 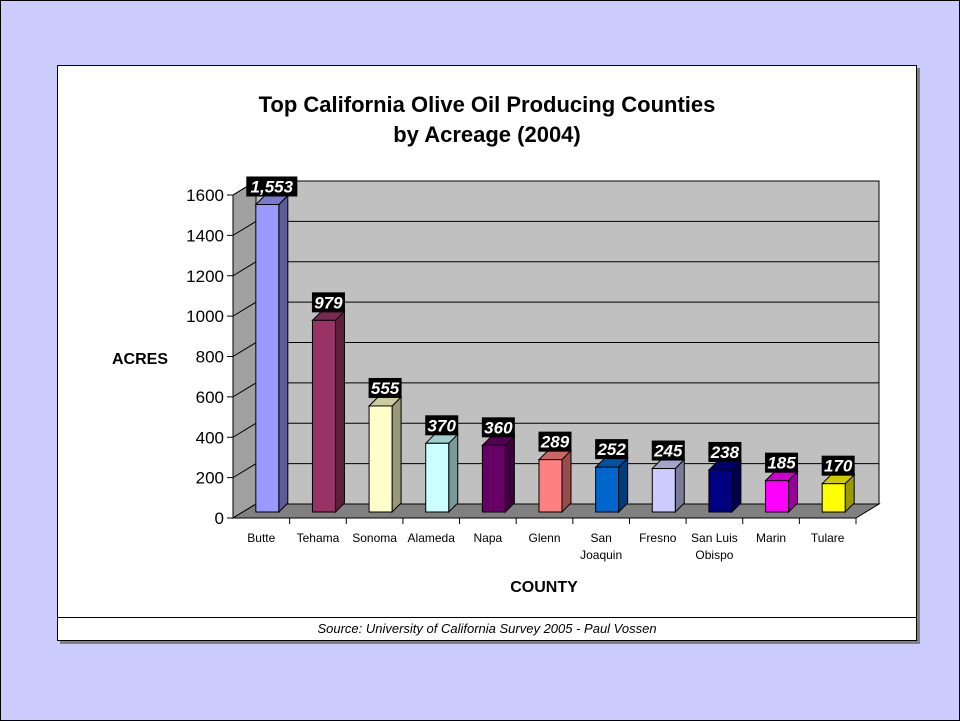 I want to click on data-label: 238, so click(x=725, y=452).